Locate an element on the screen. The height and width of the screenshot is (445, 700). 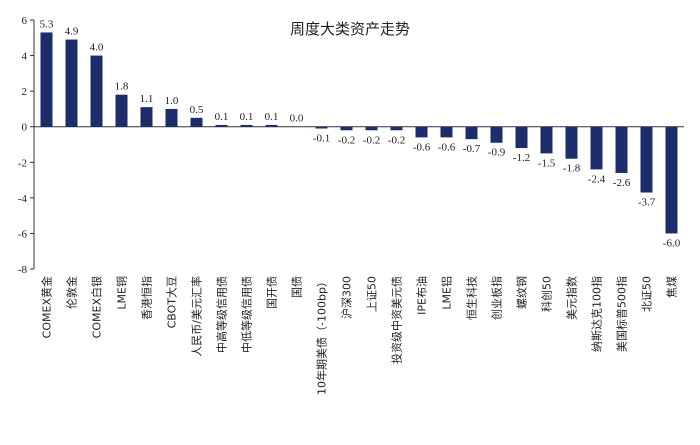
data-label: 0.0 is located at coordinates (297, 119).